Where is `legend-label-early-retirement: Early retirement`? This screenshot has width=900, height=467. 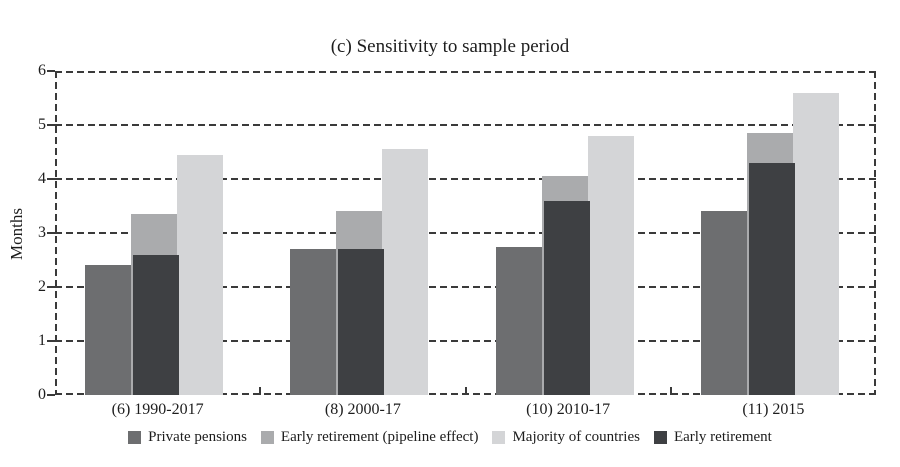 legend-label-early-retirement: Early retirement is located at coordinates (722, 437).